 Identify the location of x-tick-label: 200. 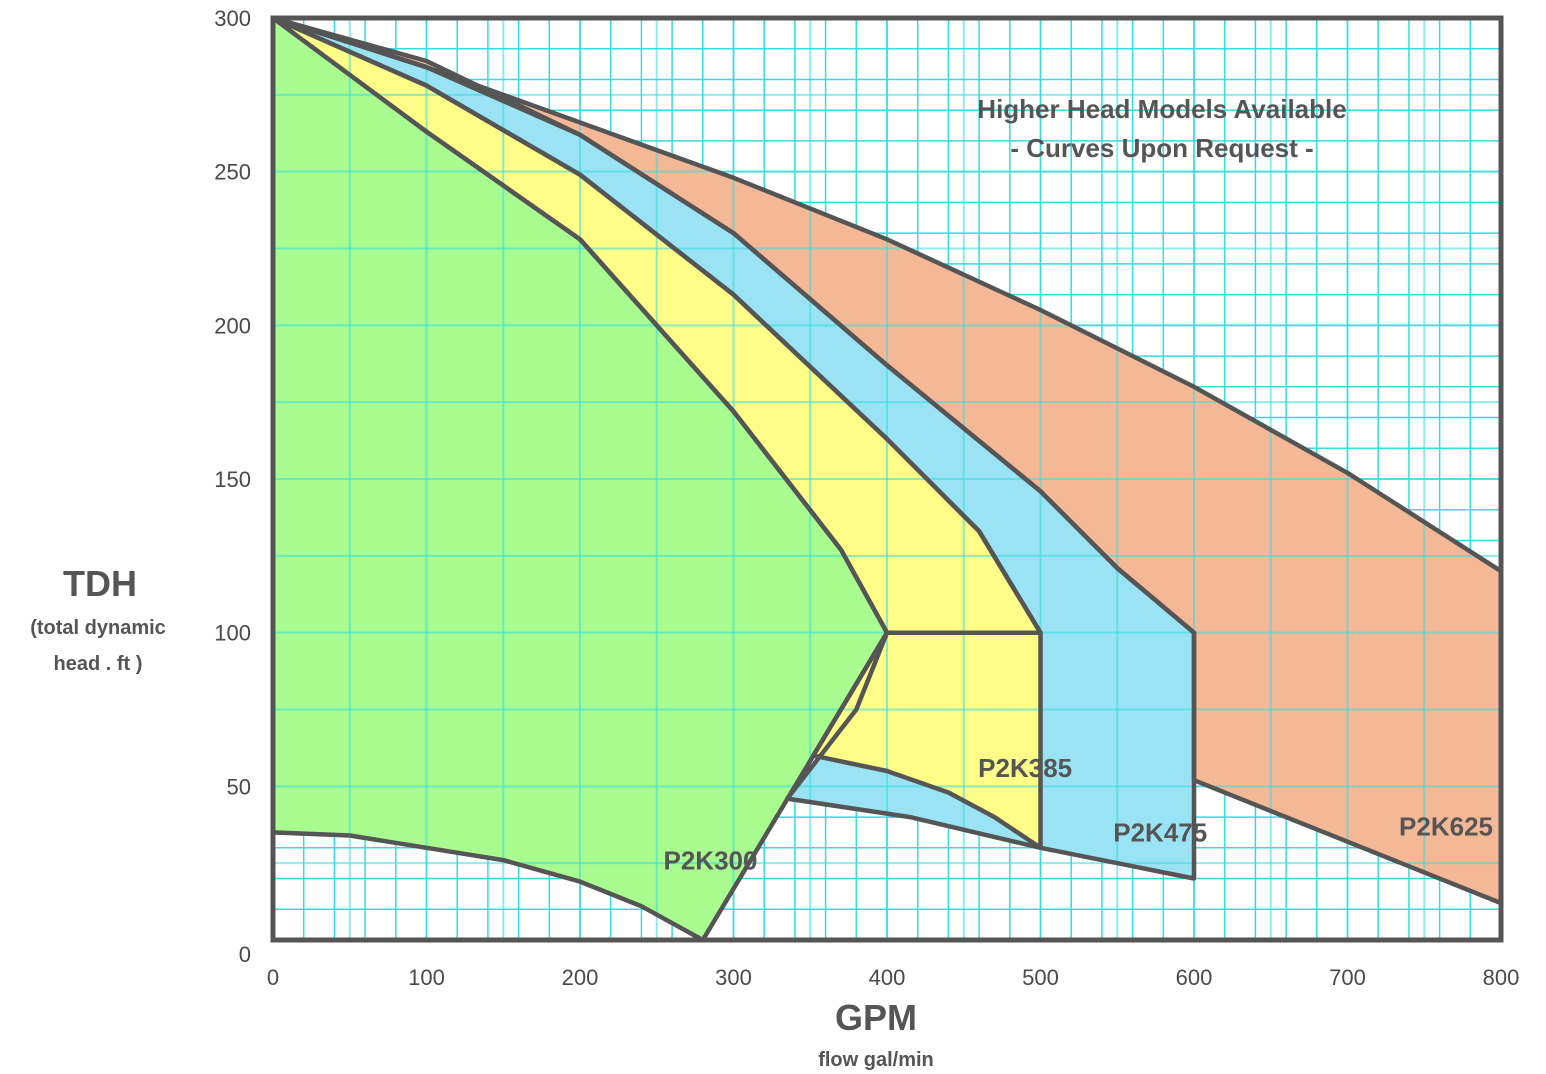
(580, 977).